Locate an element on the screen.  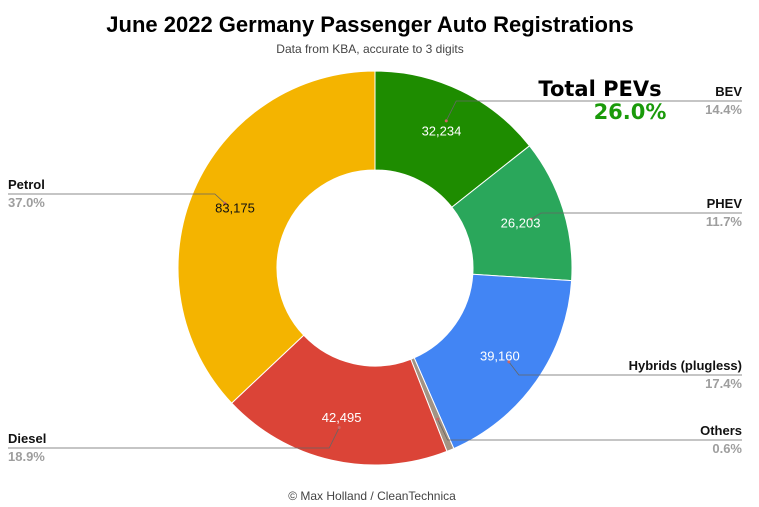
percent-label-others: 0.6% is located at coordinates (727, 448).